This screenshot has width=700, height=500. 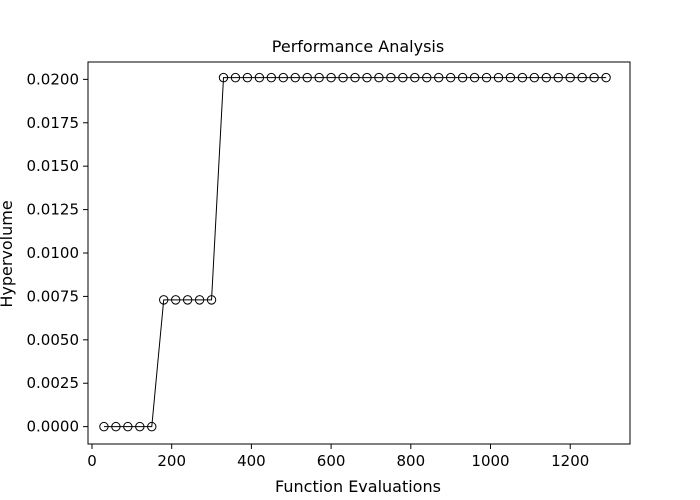 What do you see at coordinates (53, 253) in the screenshot?
I see `y-tick-label: 0.0100` at bounding box center [53, 253].